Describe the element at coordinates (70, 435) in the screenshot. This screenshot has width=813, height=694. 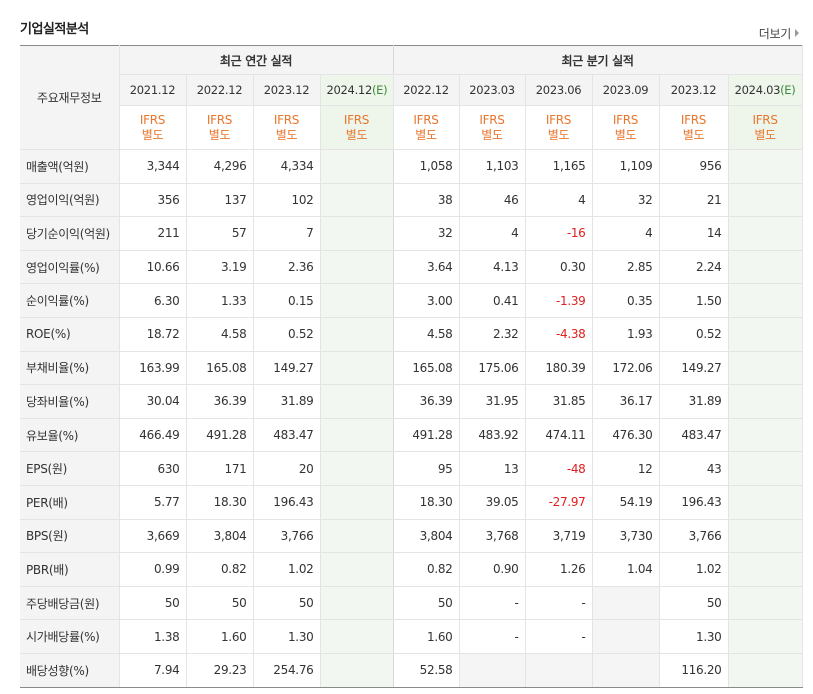
I see `row-label: 유보율(%)` at that location.